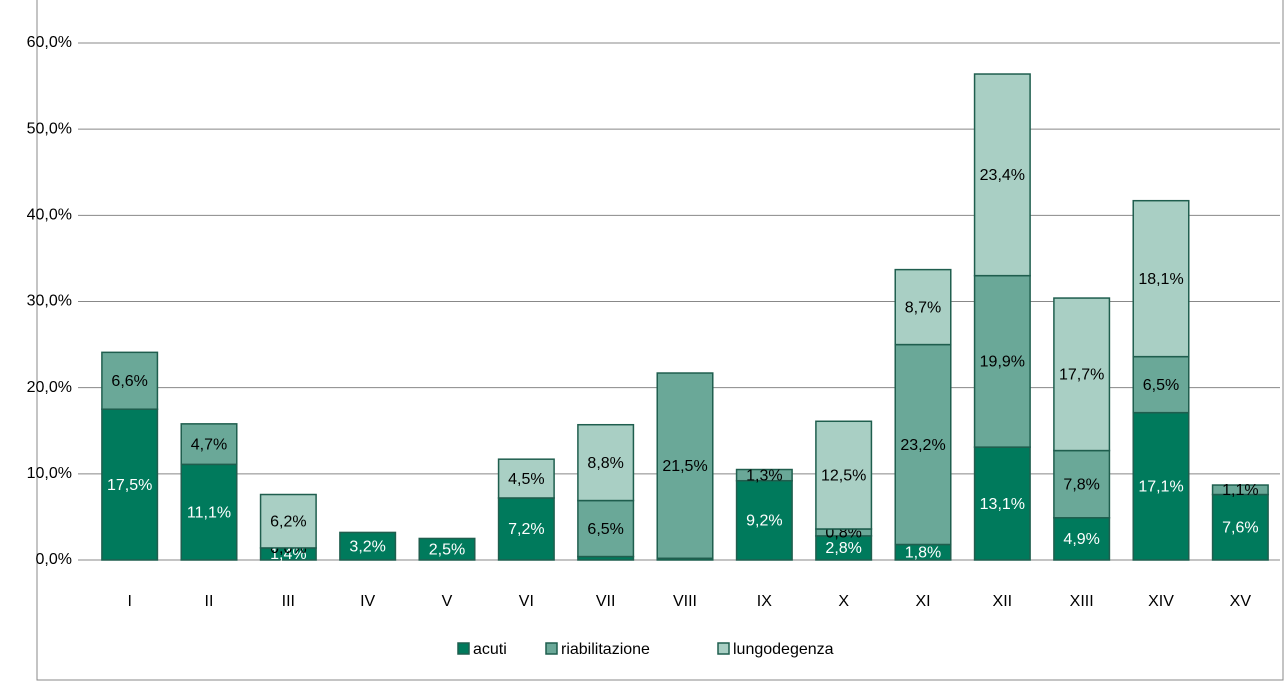 Image resolution: width=1285 pixels, height=682 pixels. I want to click on data-label: 6,2%, so click(288, 521).